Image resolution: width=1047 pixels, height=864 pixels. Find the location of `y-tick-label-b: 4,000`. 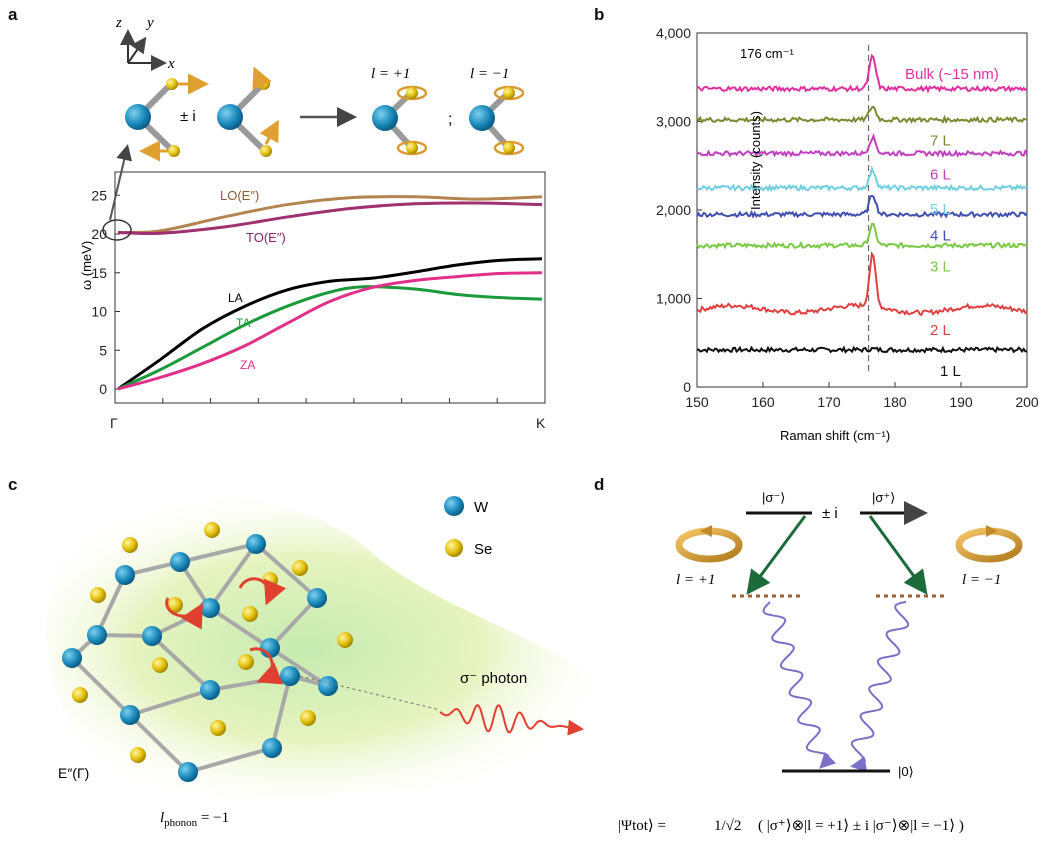

y-tick-label-b: 4,000 is located at coordinates (673, 33).